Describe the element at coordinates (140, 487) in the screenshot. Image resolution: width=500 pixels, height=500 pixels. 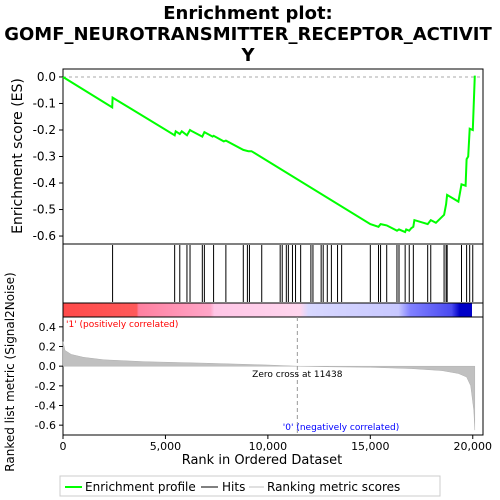
I see `legend-item-enrichment: Enrichment profile` at that location.